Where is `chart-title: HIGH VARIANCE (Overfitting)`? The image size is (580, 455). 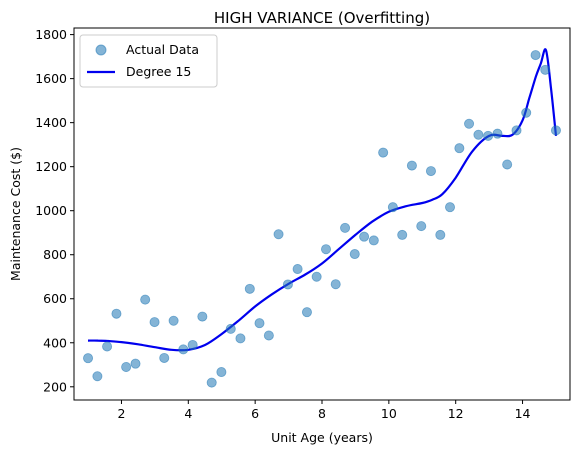
chart-title: HIGH VARIANCE (Overfitting) is located at coordinates (322, 18).